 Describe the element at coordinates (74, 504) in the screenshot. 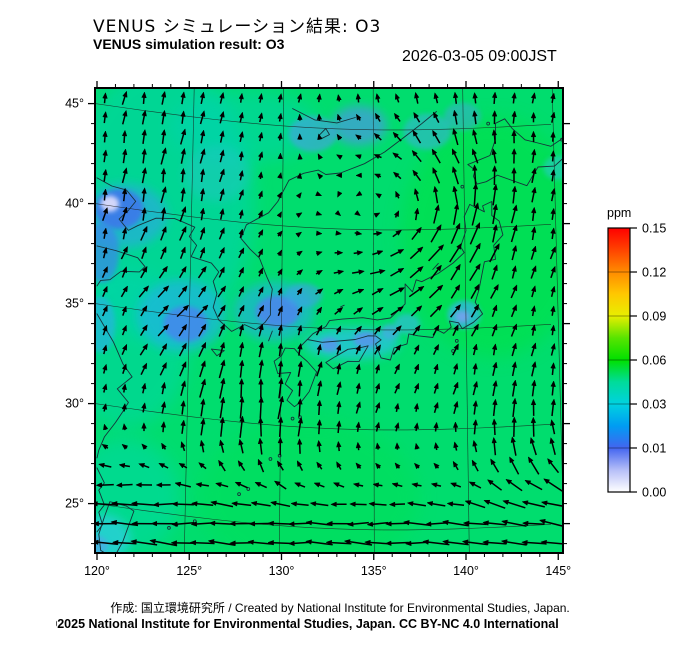

I see `y-tick-label: 25°` at that location.